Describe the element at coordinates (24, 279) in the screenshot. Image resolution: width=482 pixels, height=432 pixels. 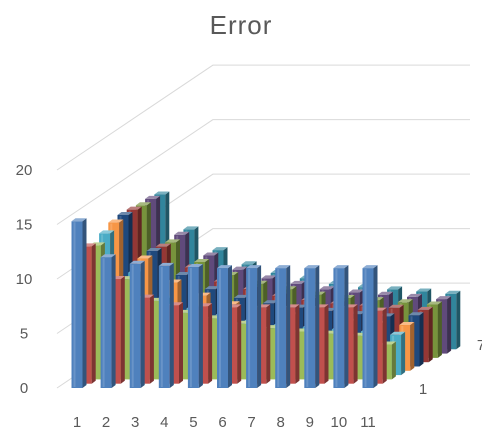
I see `y-tick-label: 10` at that location.